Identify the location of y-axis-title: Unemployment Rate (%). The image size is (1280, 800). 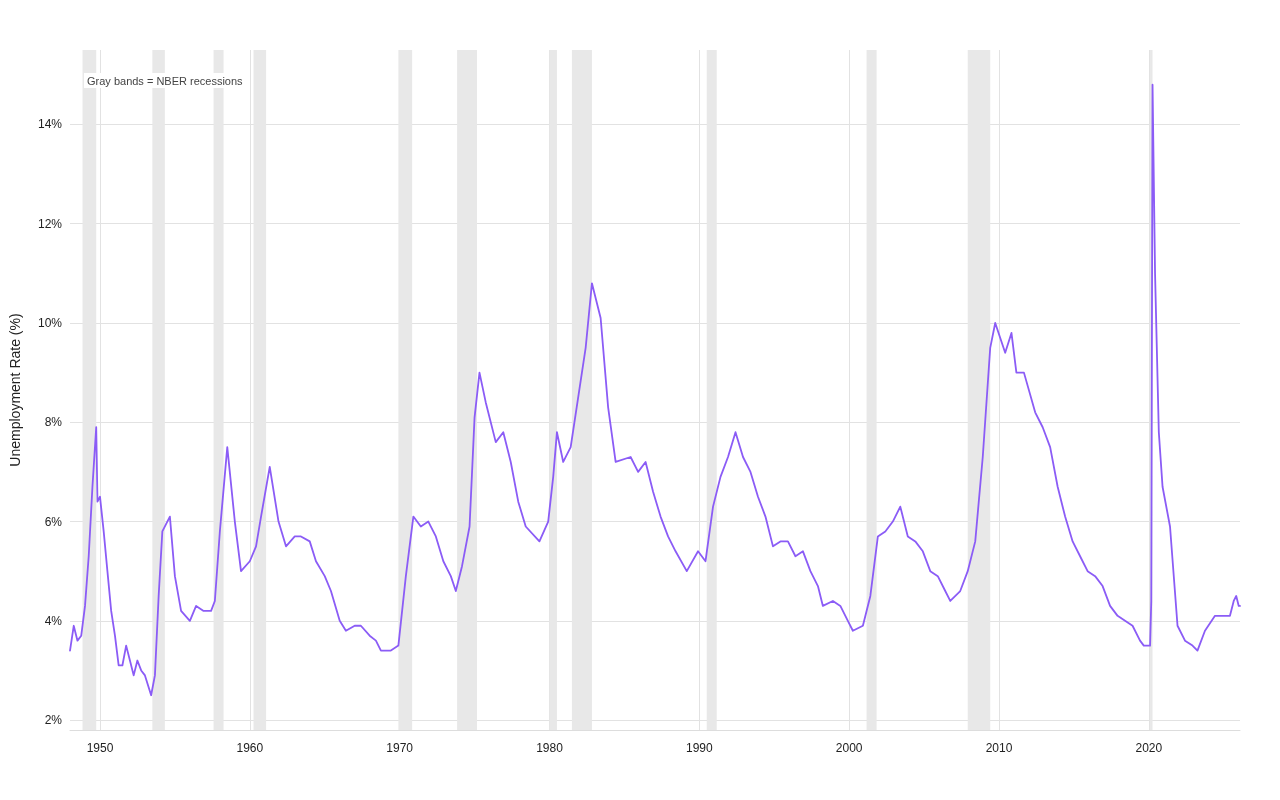
(15, 390).